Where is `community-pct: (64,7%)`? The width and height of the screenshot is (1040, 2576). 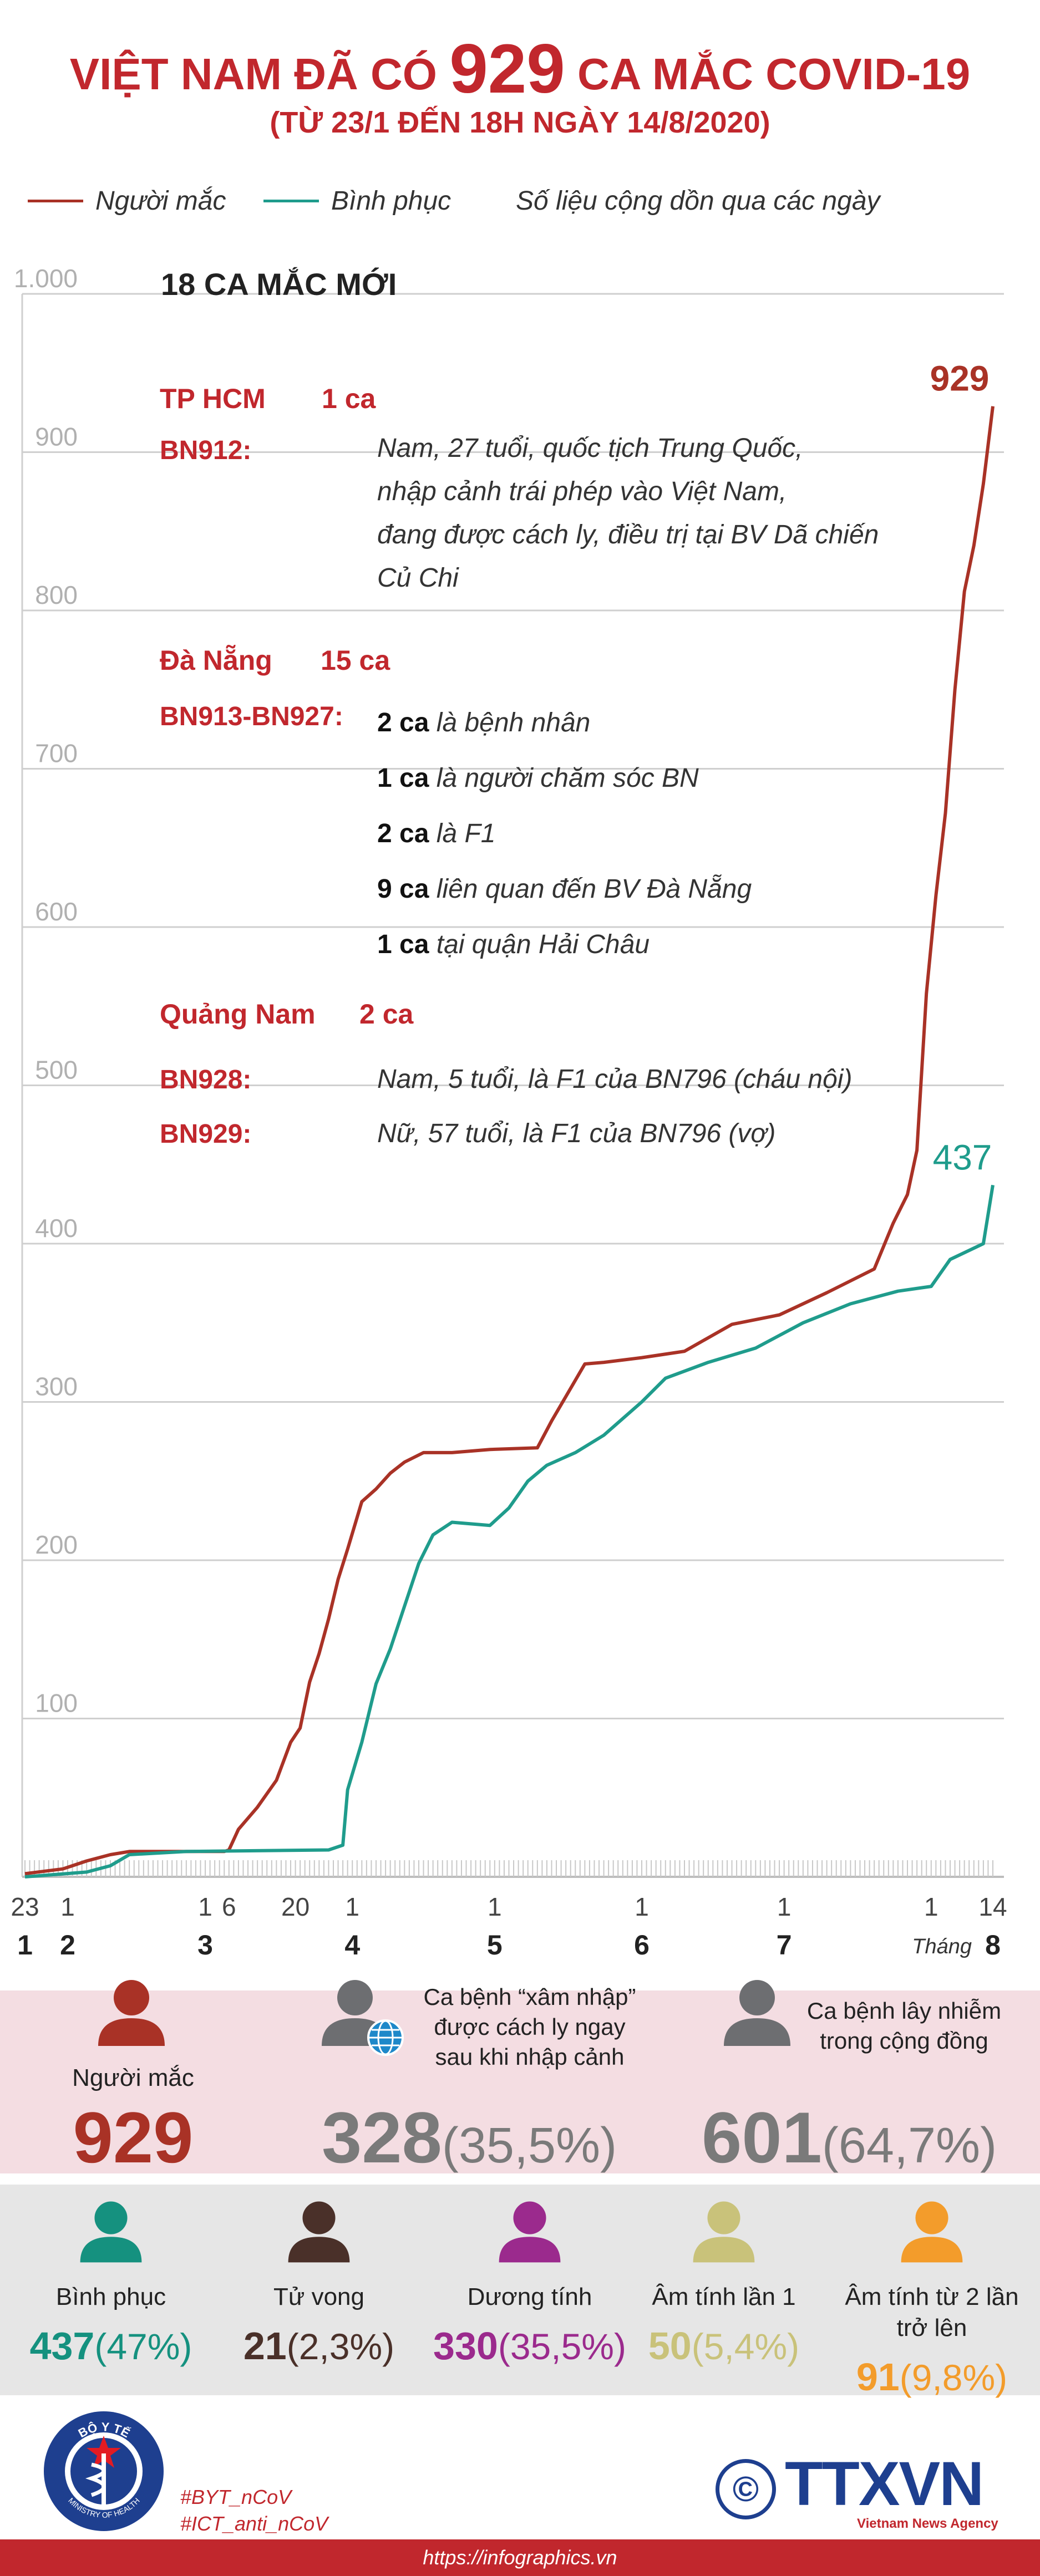 community-pct: (64,7%) is located at coordinates (909, 2145).